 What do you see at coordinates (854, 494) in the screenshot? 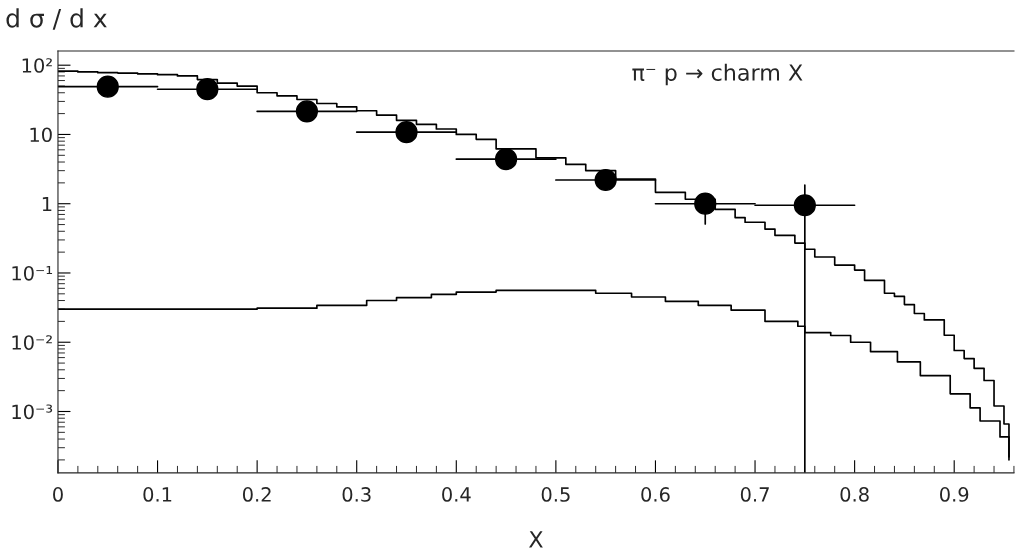
I see `x-tick-label: 0.8` at bounding box center [854, 494].